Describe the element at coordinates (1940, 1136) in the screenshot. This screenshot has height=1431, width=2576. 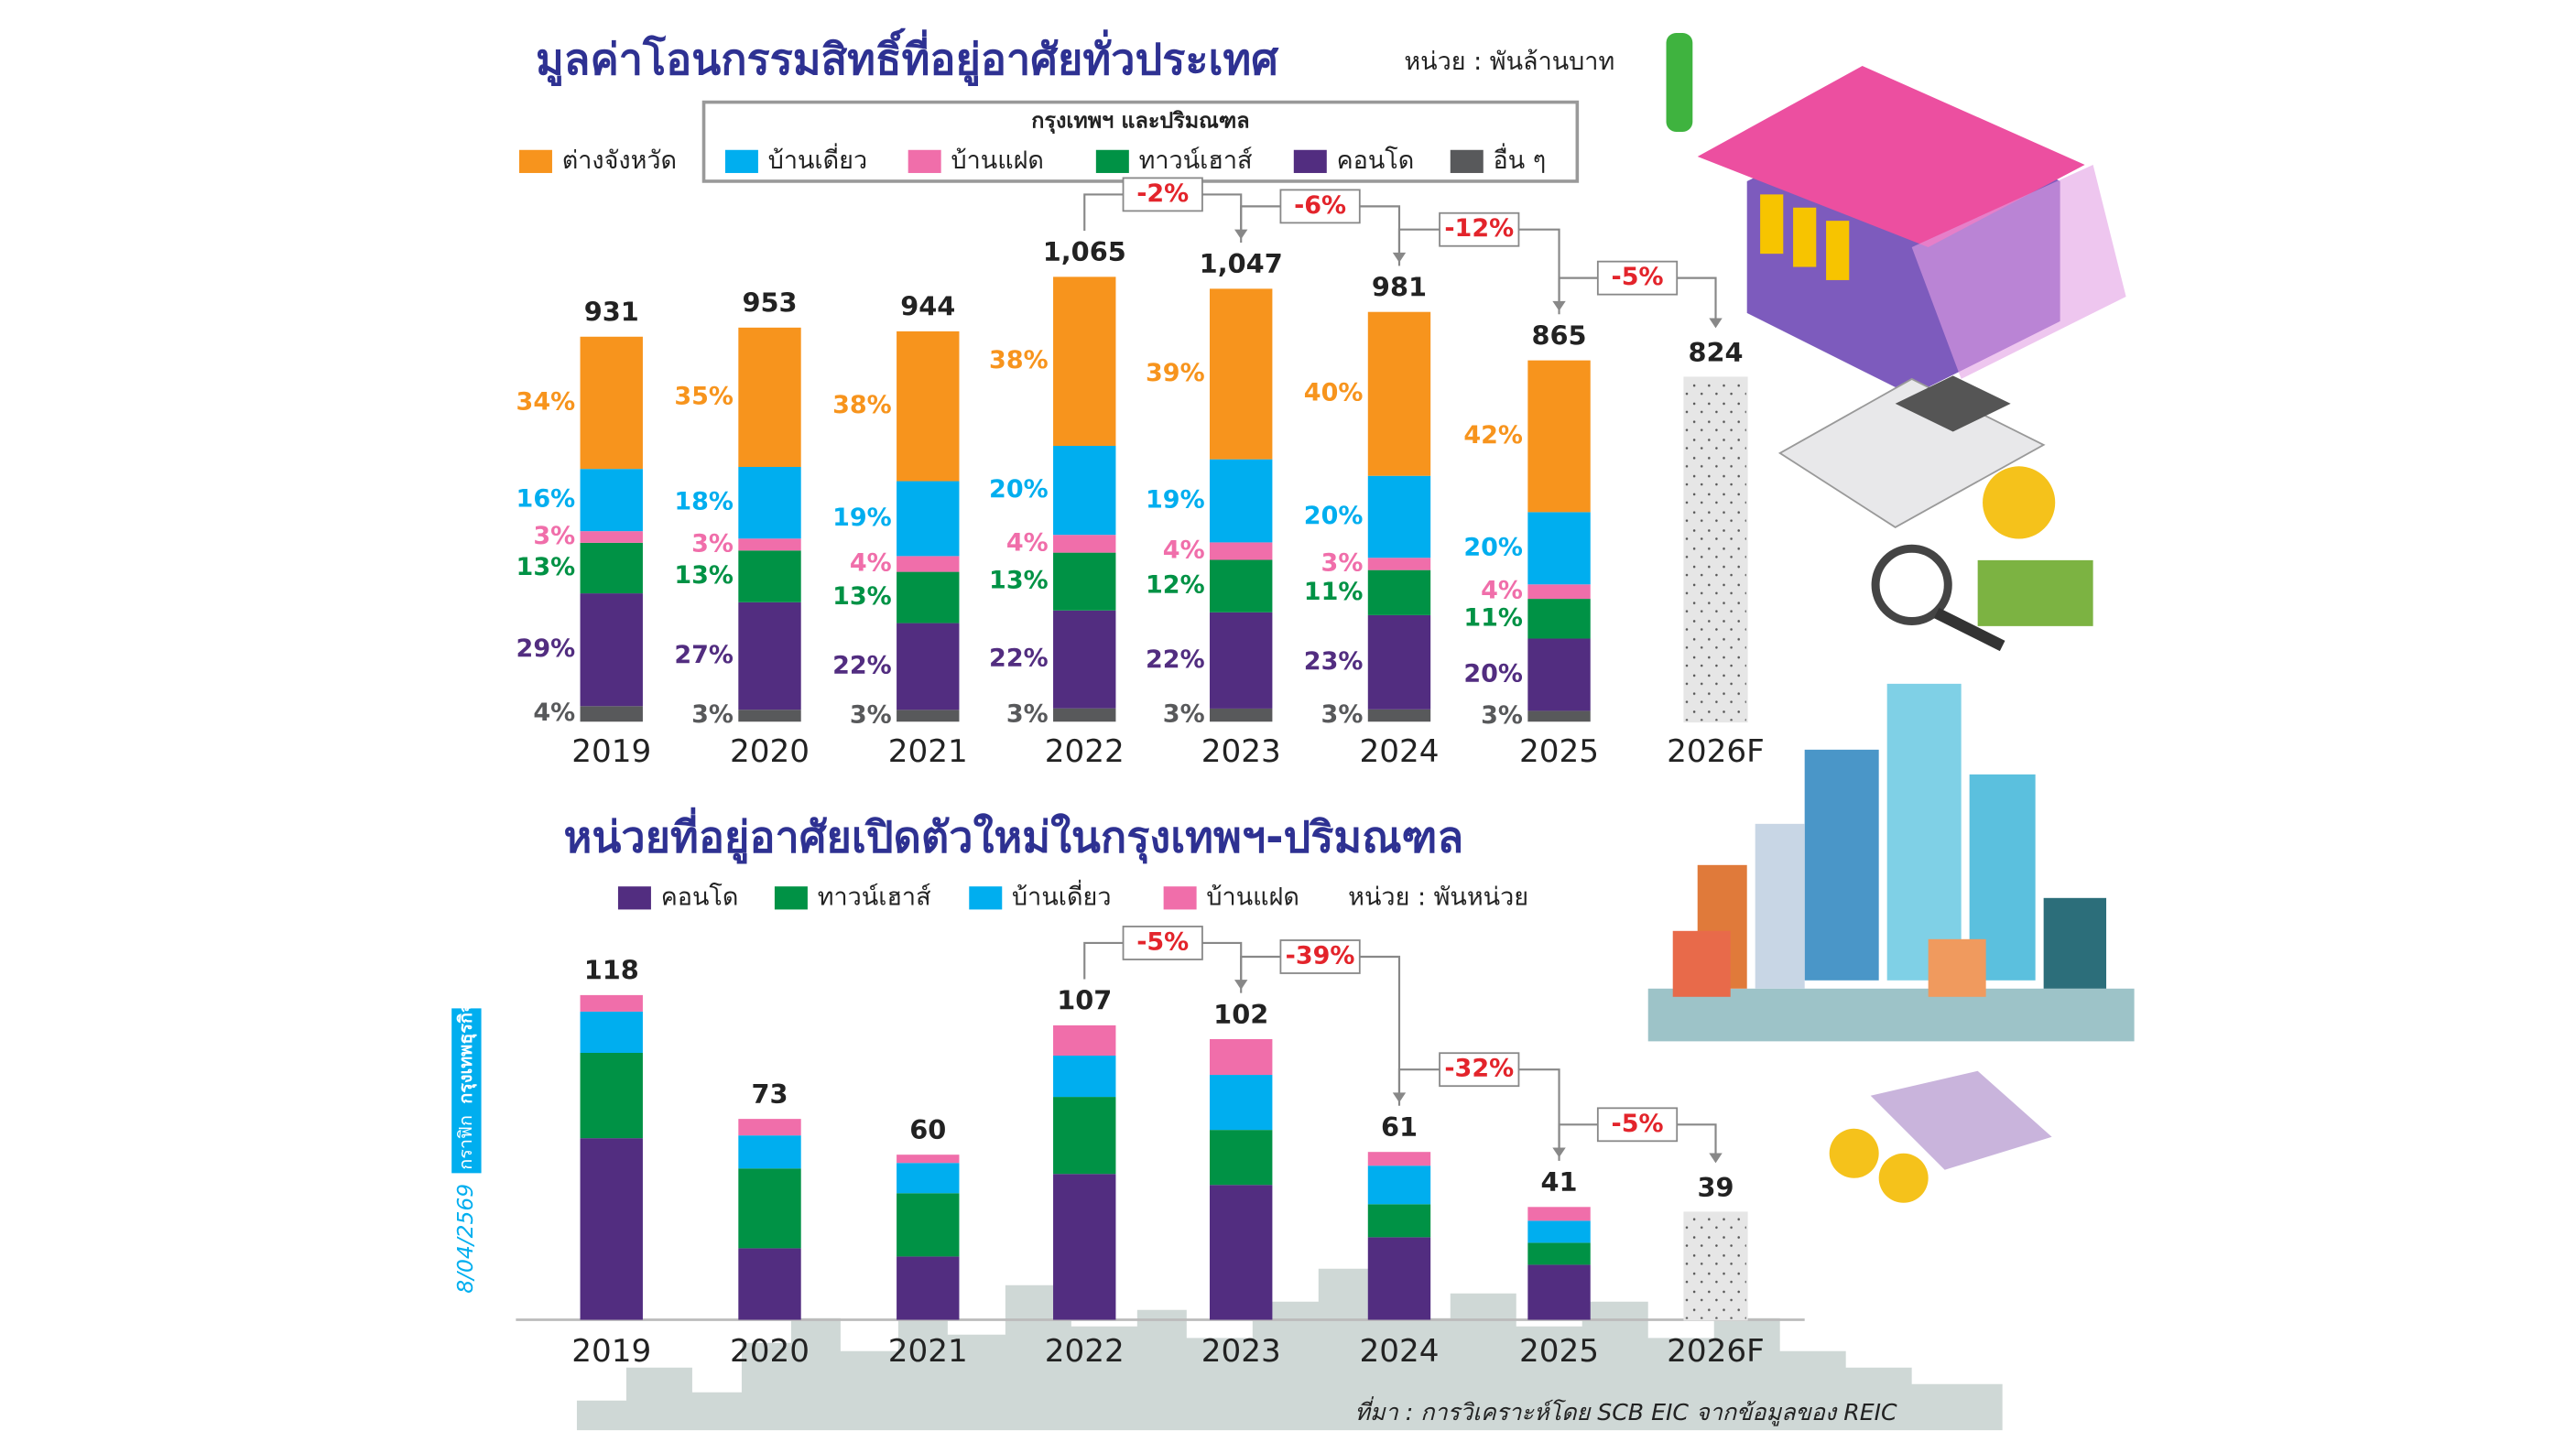
I see `money-illustration` at that location.